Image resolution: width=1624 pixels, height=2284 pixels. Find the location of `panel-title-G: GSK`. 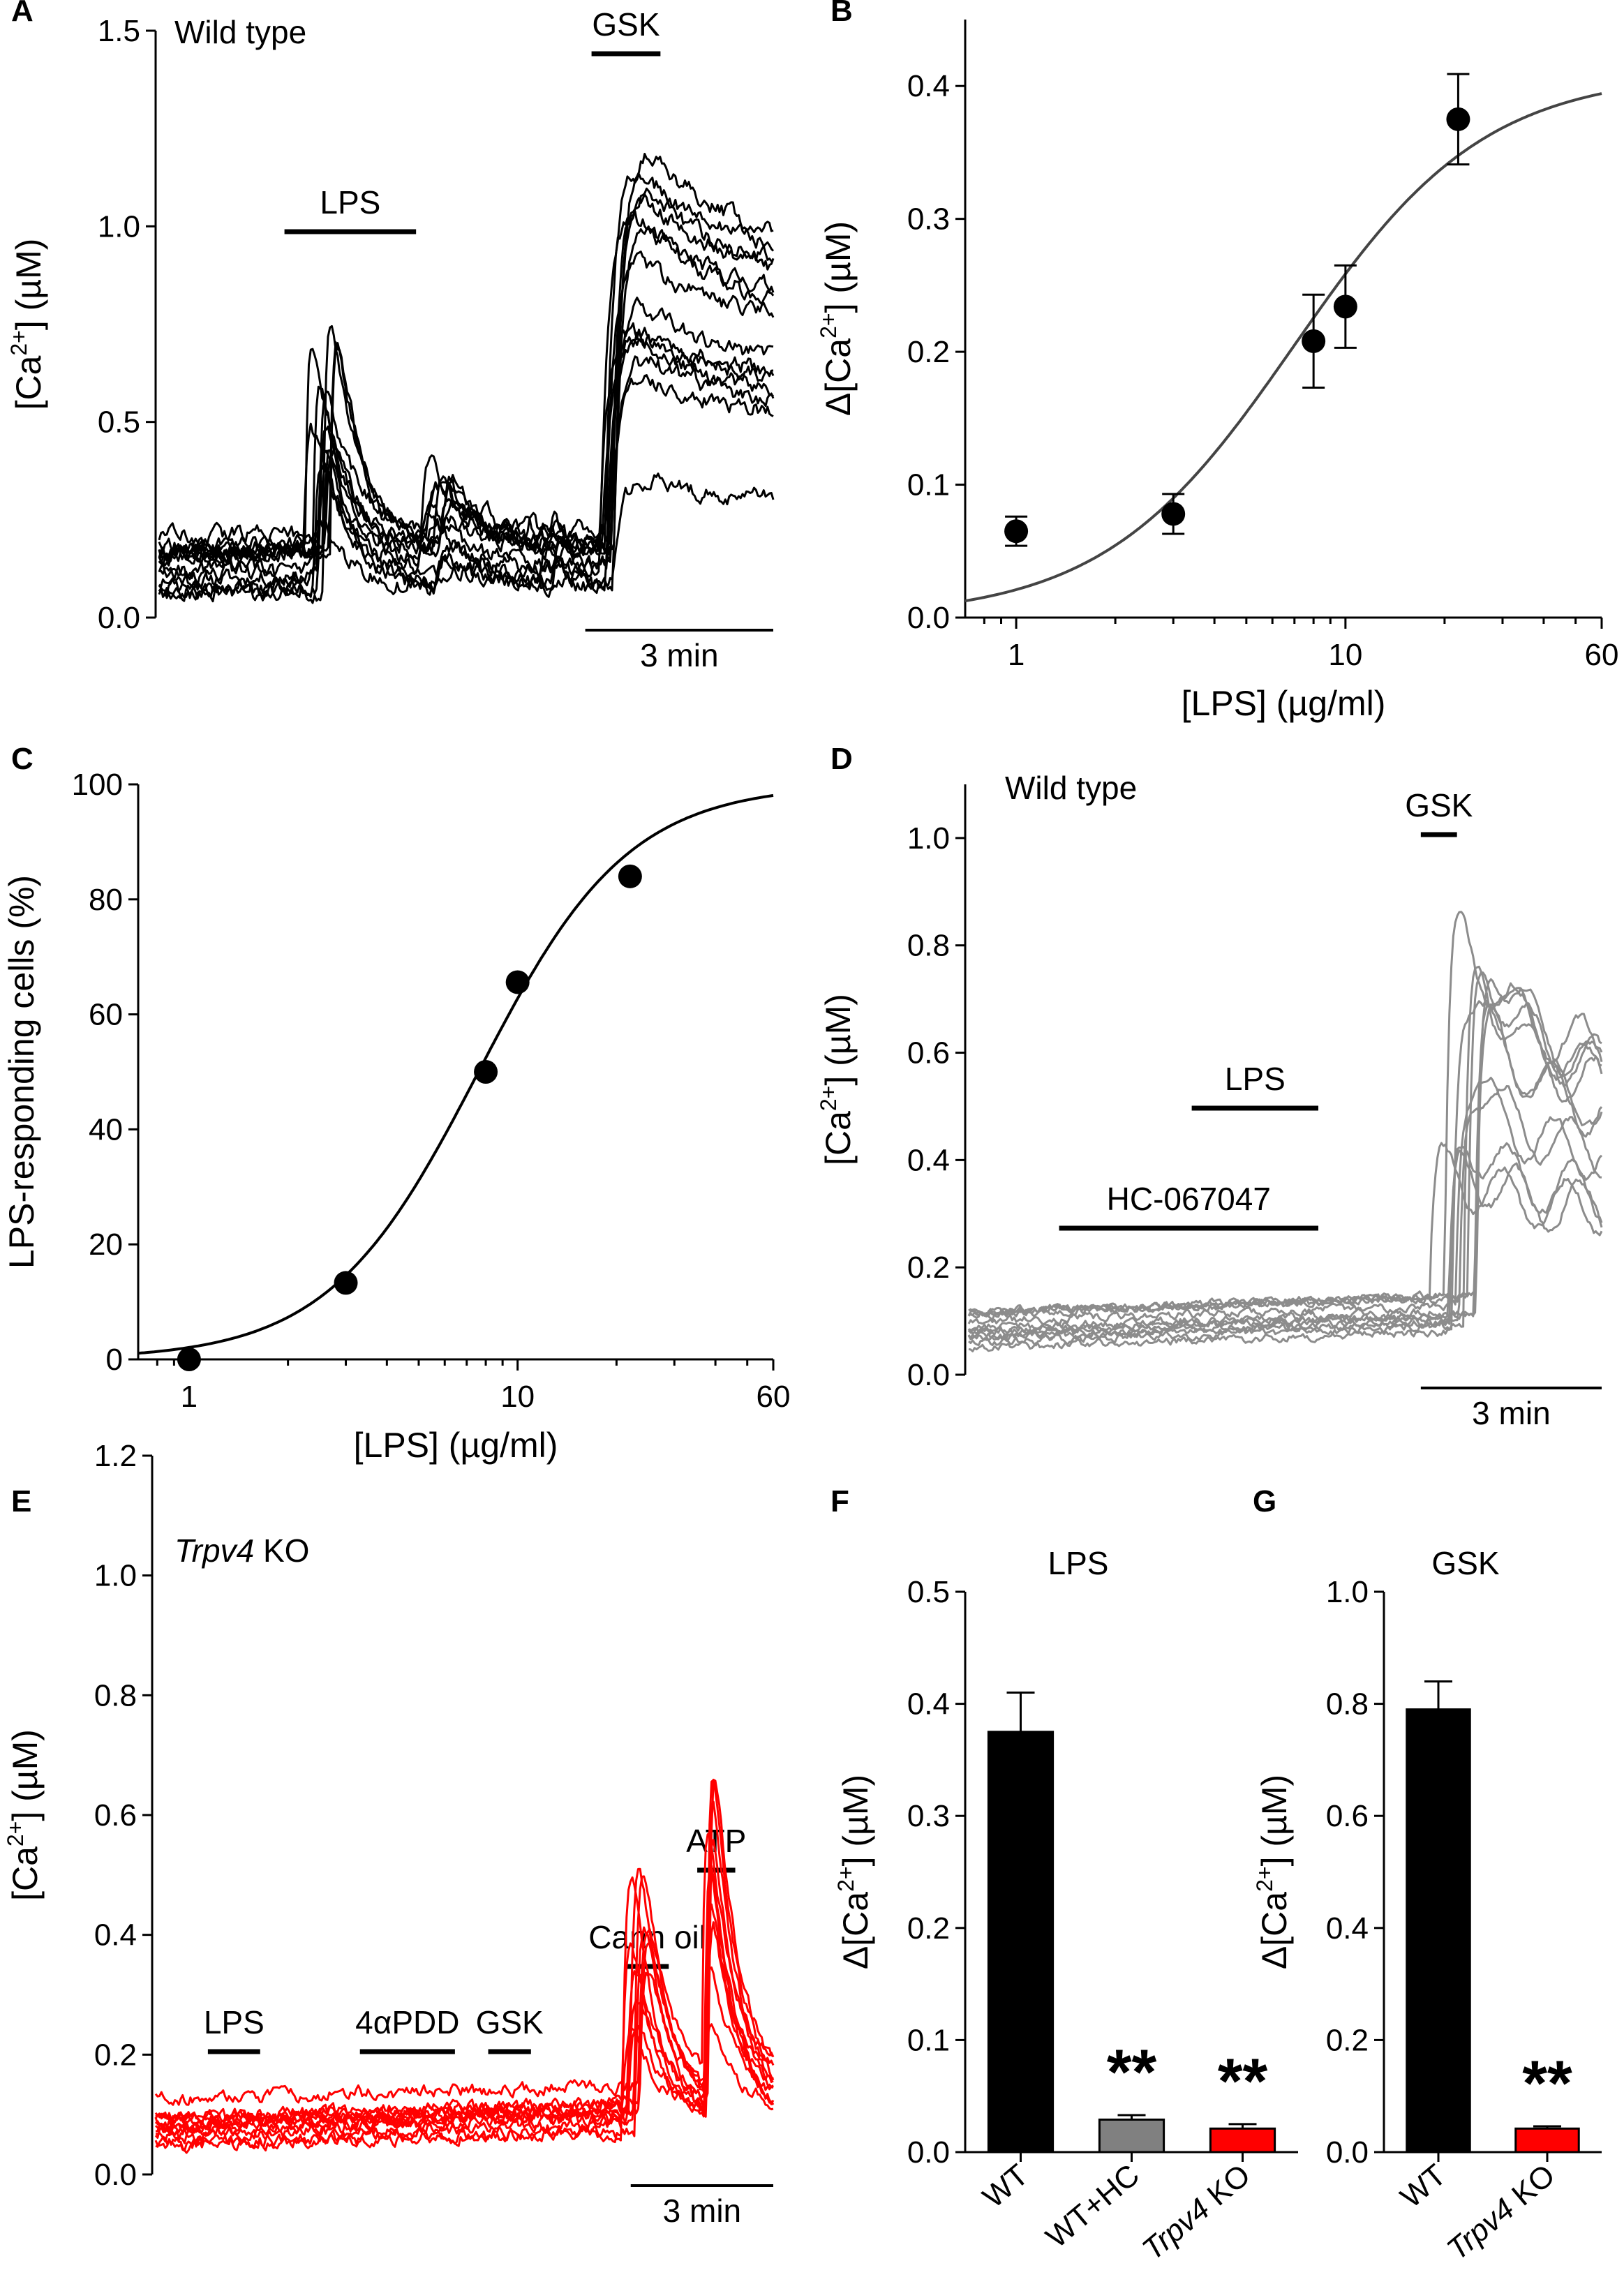

panel-title-G: GSK is located at coordinates (1465, 1563).